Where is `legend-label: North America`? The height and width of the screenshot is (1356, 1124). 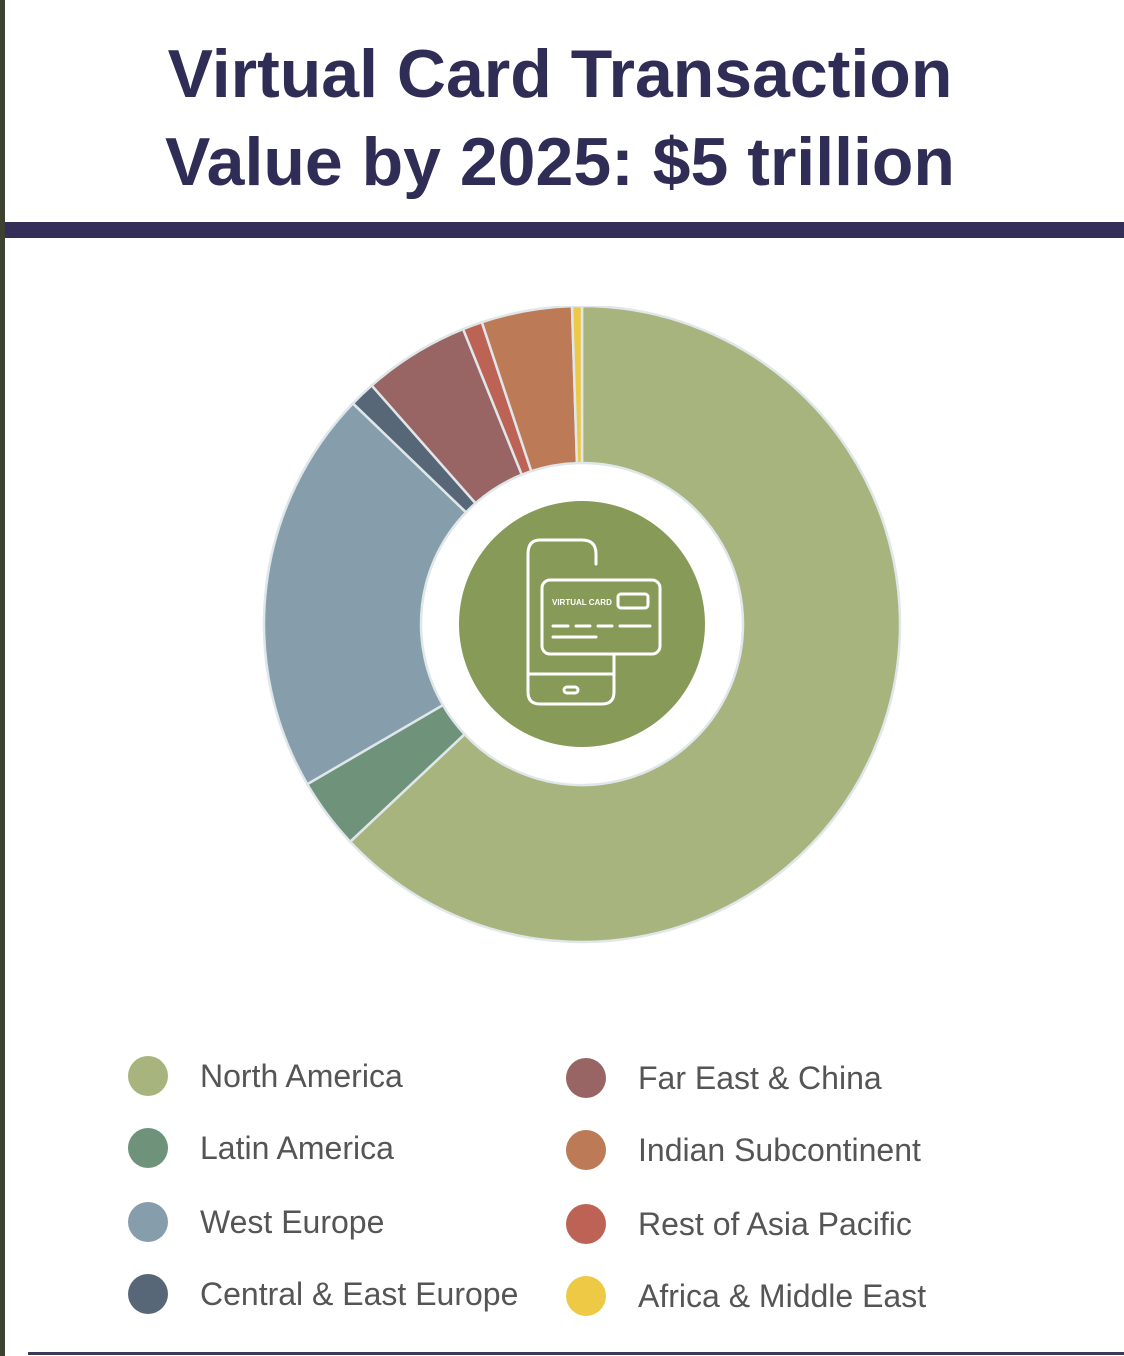 legend-label: North America is located at coordinates (301, 1075).